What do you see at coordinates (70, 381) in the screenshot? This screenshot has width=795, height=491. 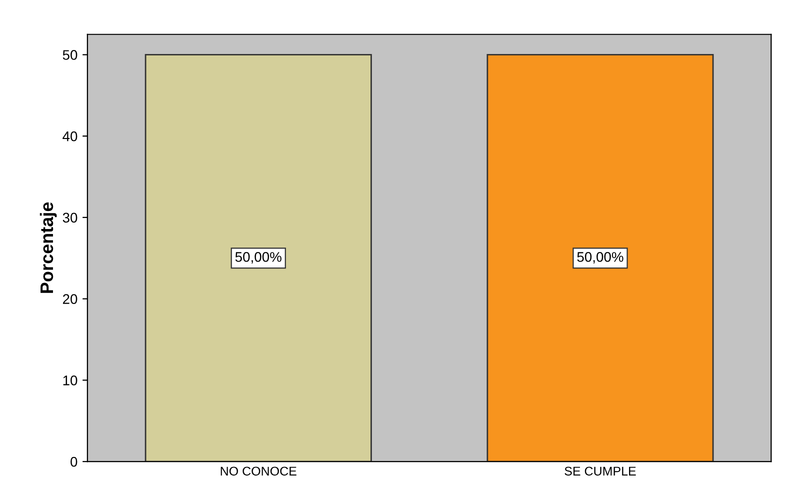 I see `y-tick-label: 10` at bounding box center [70, 381].